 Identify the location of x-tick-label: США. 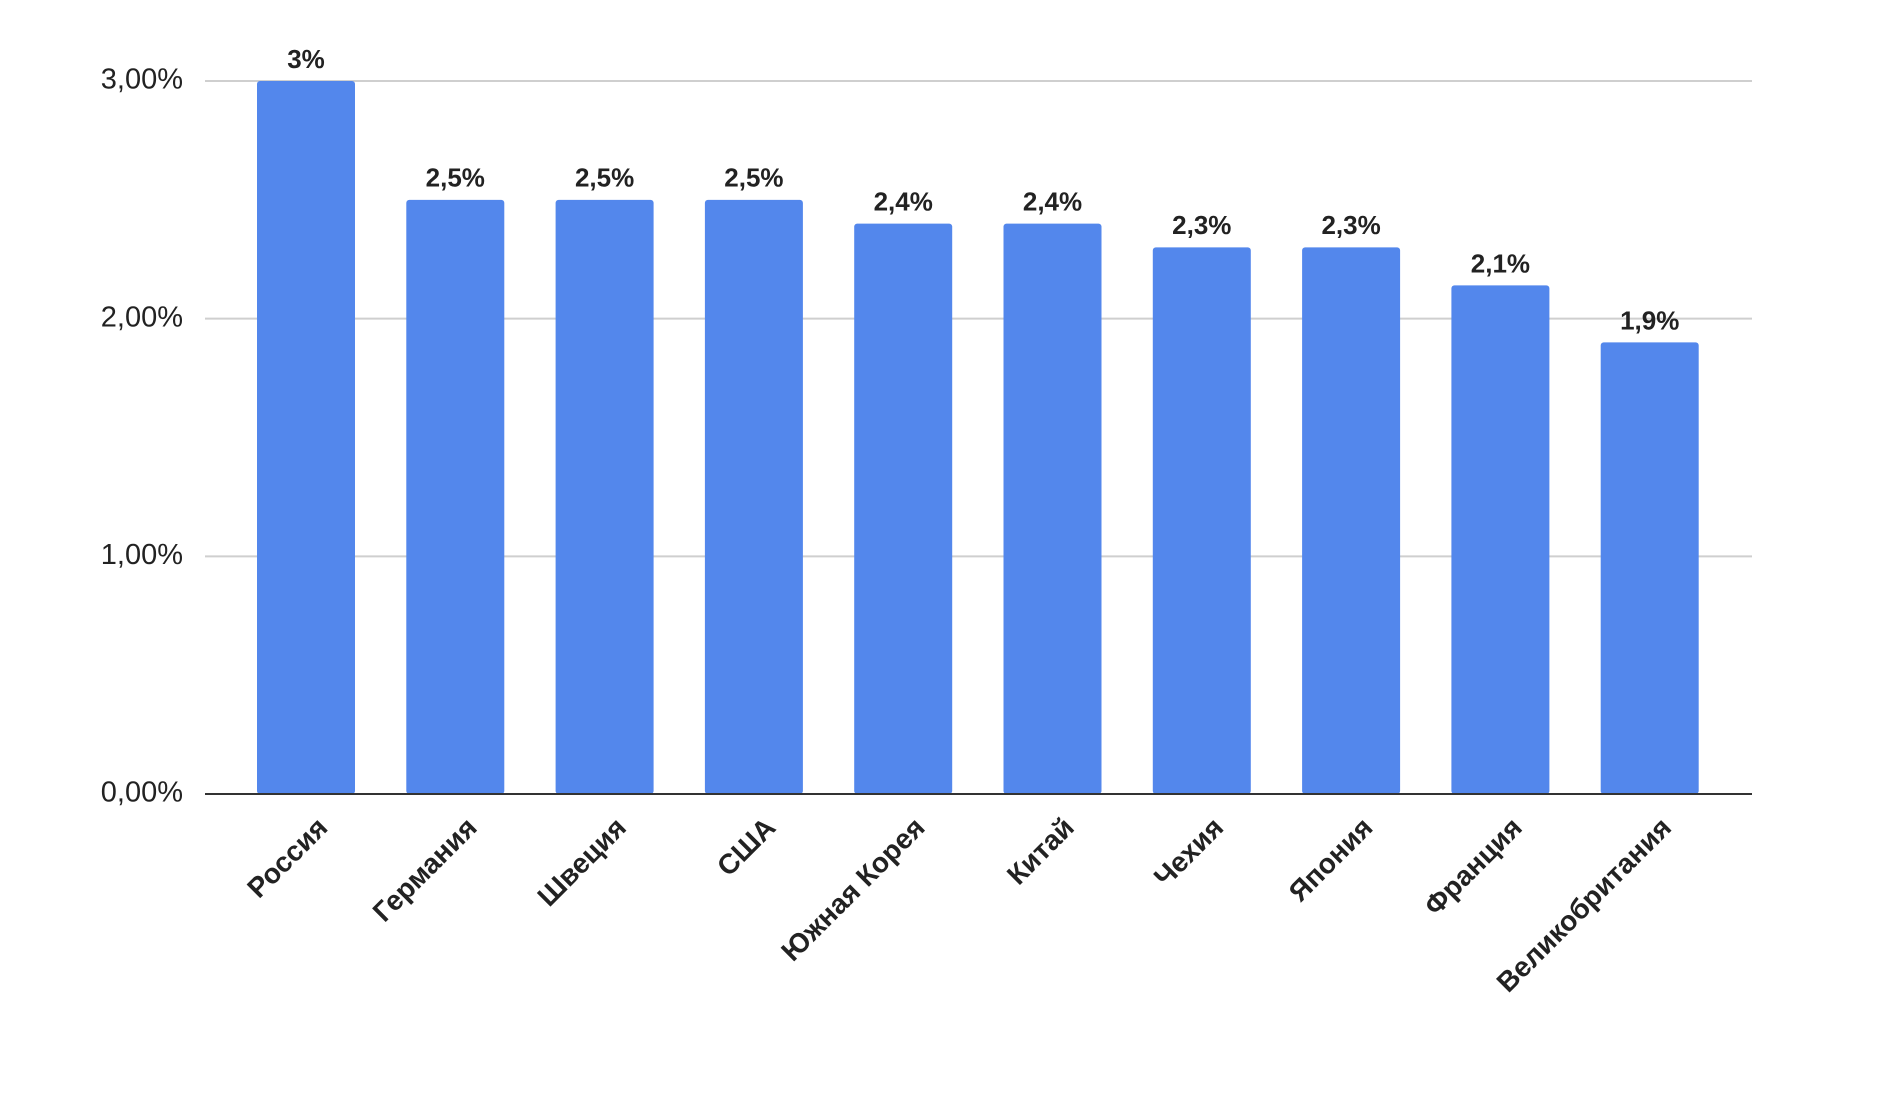
(746, 847).